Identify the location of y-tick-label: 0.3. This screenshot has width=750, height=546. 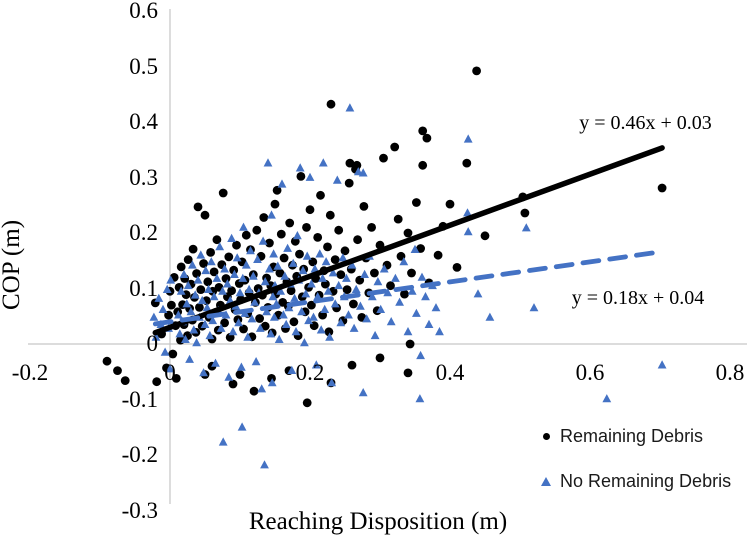
(143, 177).